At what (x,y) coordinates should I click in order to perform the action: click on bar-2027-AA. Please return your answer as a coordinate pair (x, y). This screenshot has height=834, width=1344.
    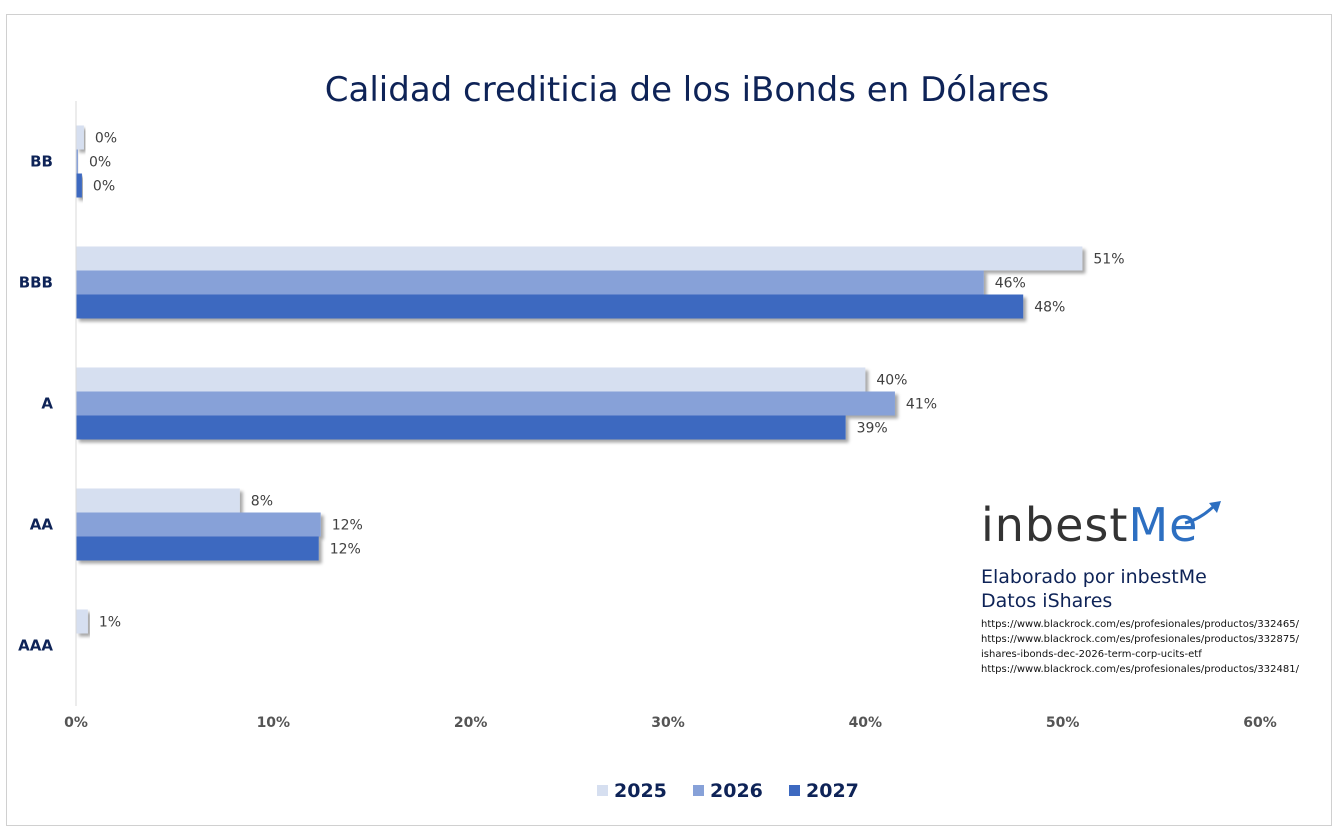
    Looking at the image, I should click on (197, 548).